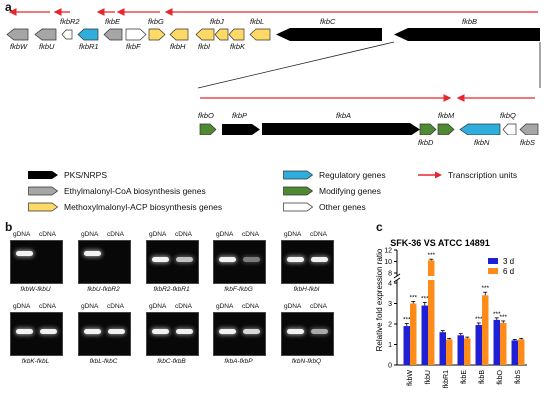 The image size is (547, 400). What do you see at coordinates (135, 191) in the screenshot?
I see `legend-ethyl-label: Ethylmalonyl-CoA biosynthesis genes` at bounding box center [135, 191].